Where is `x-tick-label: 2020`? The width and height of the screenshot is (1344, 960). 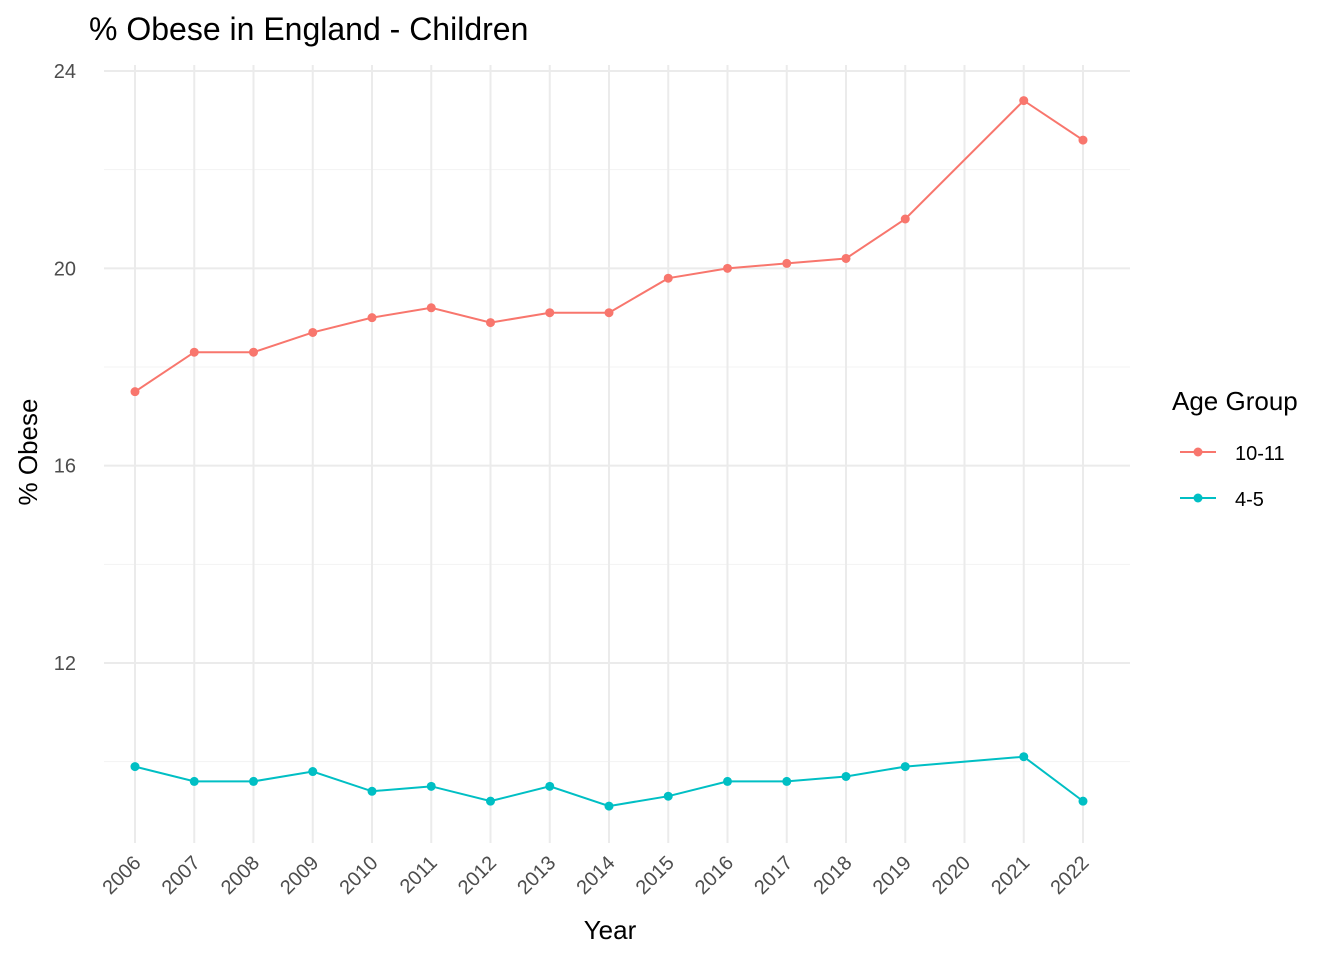
x-tick-label: 2020 is located at coordinates (951, 875).